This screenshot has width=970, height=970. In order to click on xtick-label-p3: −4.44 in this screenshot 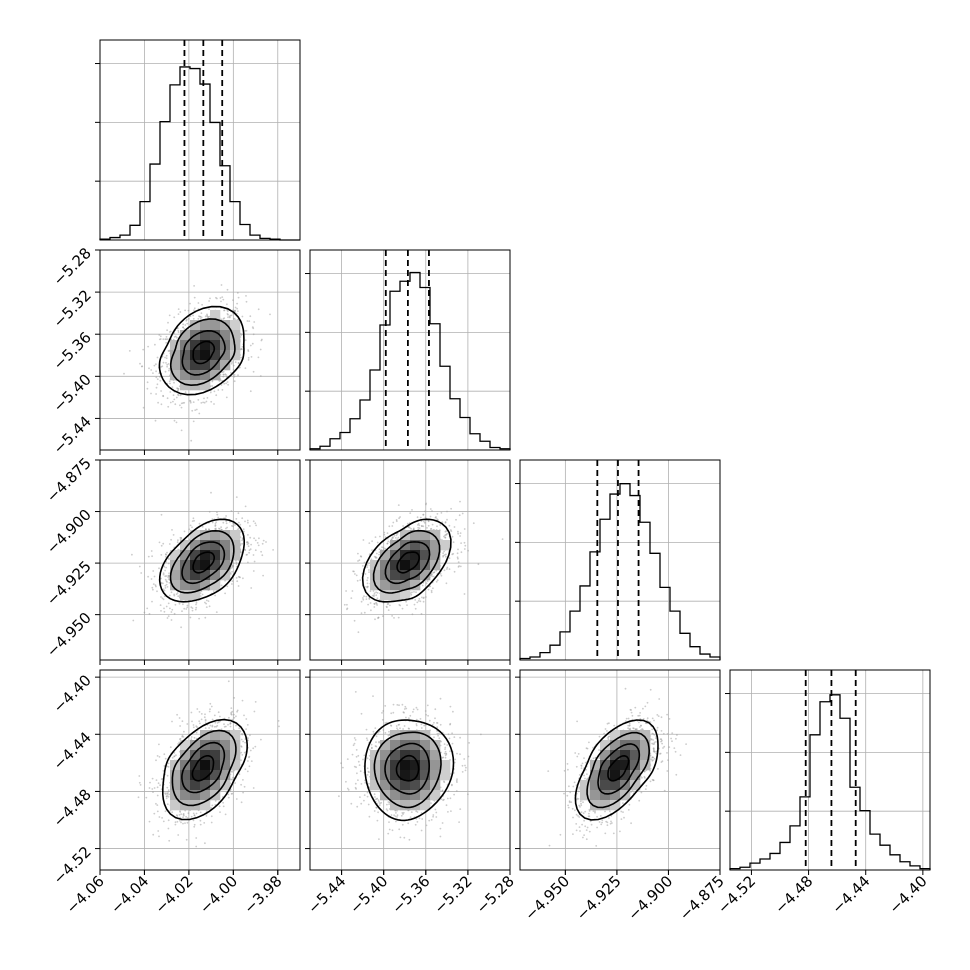, I will do `click(850, 894)`.